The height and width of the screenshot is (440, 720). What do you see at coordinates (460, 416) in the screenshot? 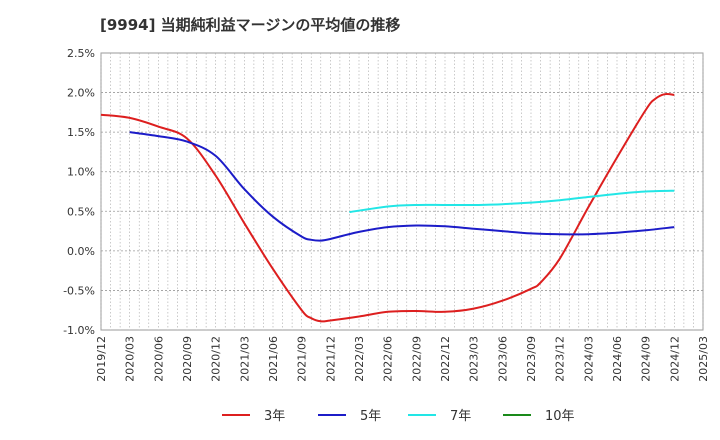
I see `legend-label-3: 7年` at bounding box center [460, 416].